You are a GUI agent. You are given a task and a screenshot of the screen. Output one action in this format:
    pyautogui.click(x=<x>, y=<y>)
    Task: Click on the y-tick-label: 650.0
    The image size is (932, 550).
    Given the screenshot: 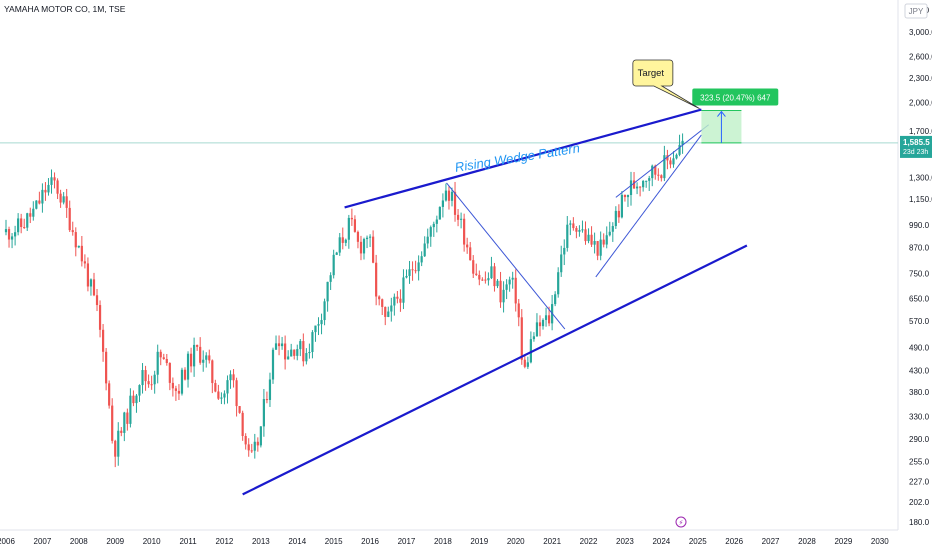 What is the action you would take?
    pyautogui.click(x=919, y=298)
    